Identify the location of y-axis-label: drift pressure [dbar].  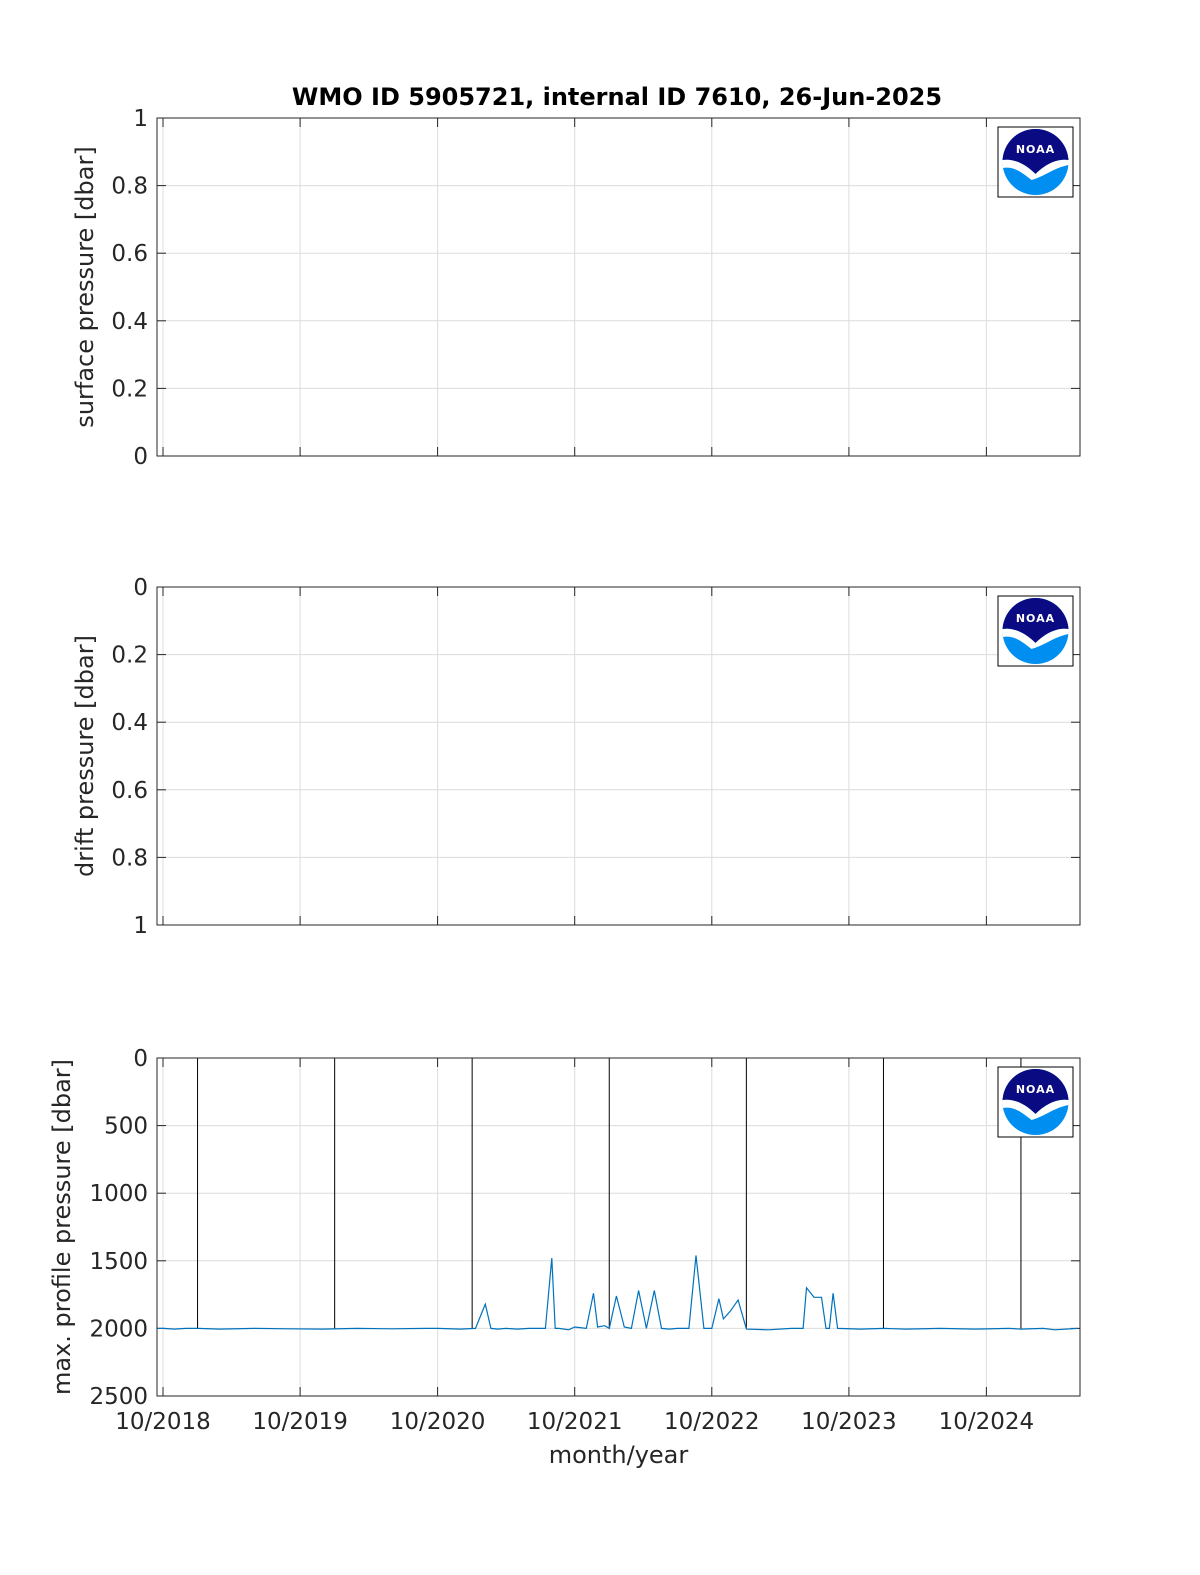
(85, 756).